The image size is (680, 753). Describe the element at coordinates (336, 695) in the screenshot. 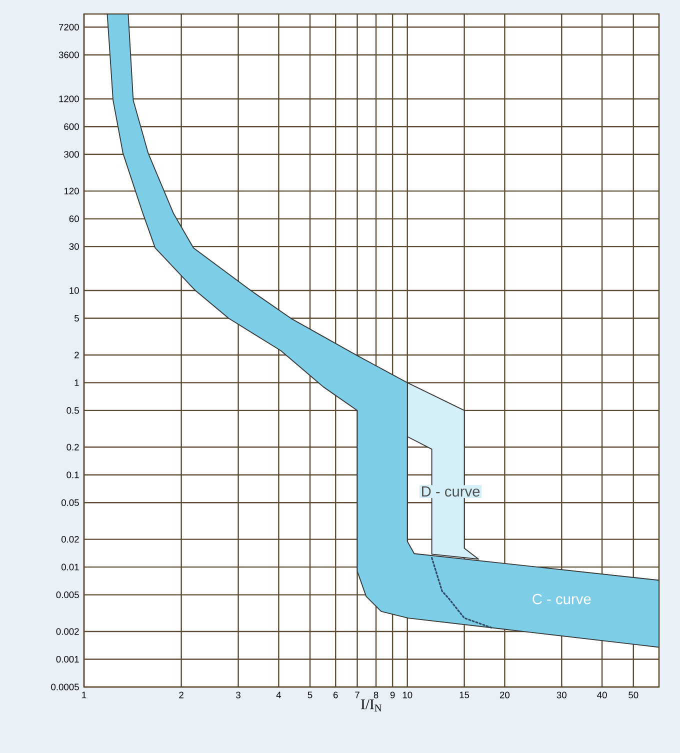

I see `x-tick-label: 6` at that location.